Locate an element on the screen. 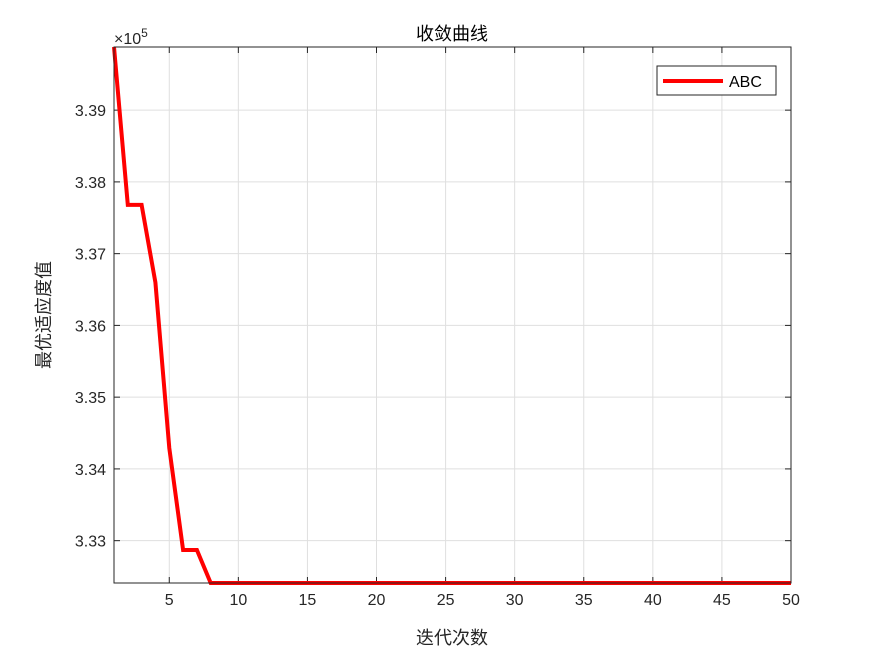 This screenshot has height=661, width=875. x-tick-label: 45 is located at coordinates (722, 600).